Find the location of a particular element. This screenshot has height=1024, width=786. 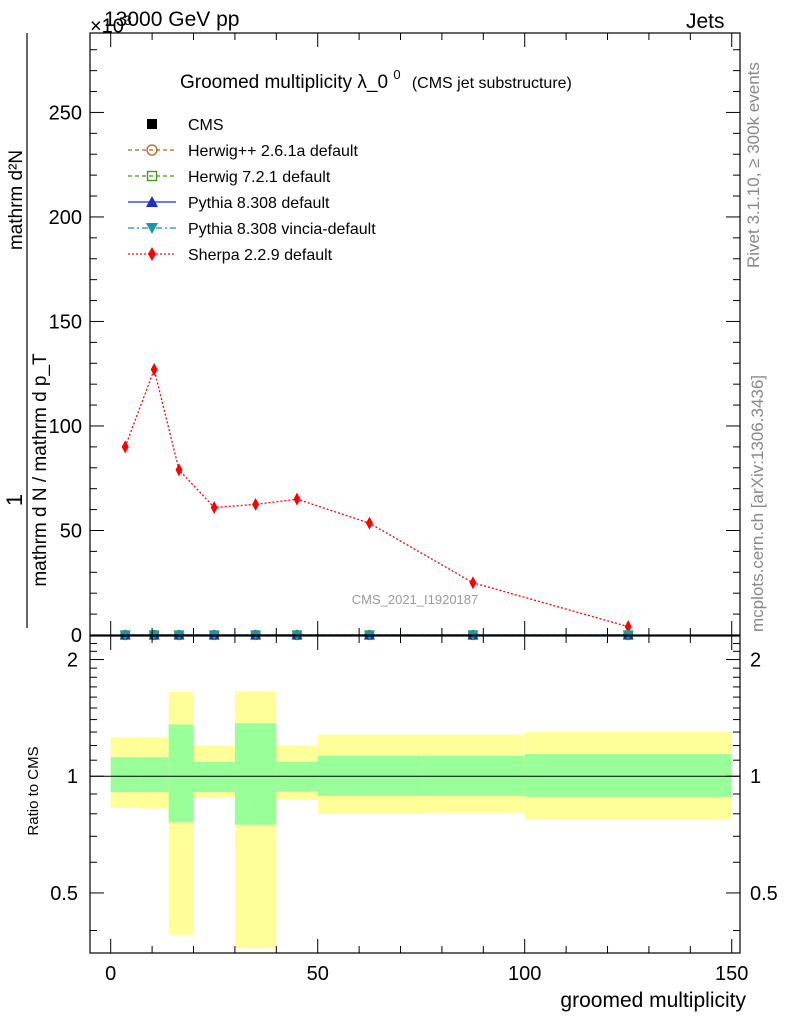

y-tick-label: 200 is located at coordinates (65, 218).